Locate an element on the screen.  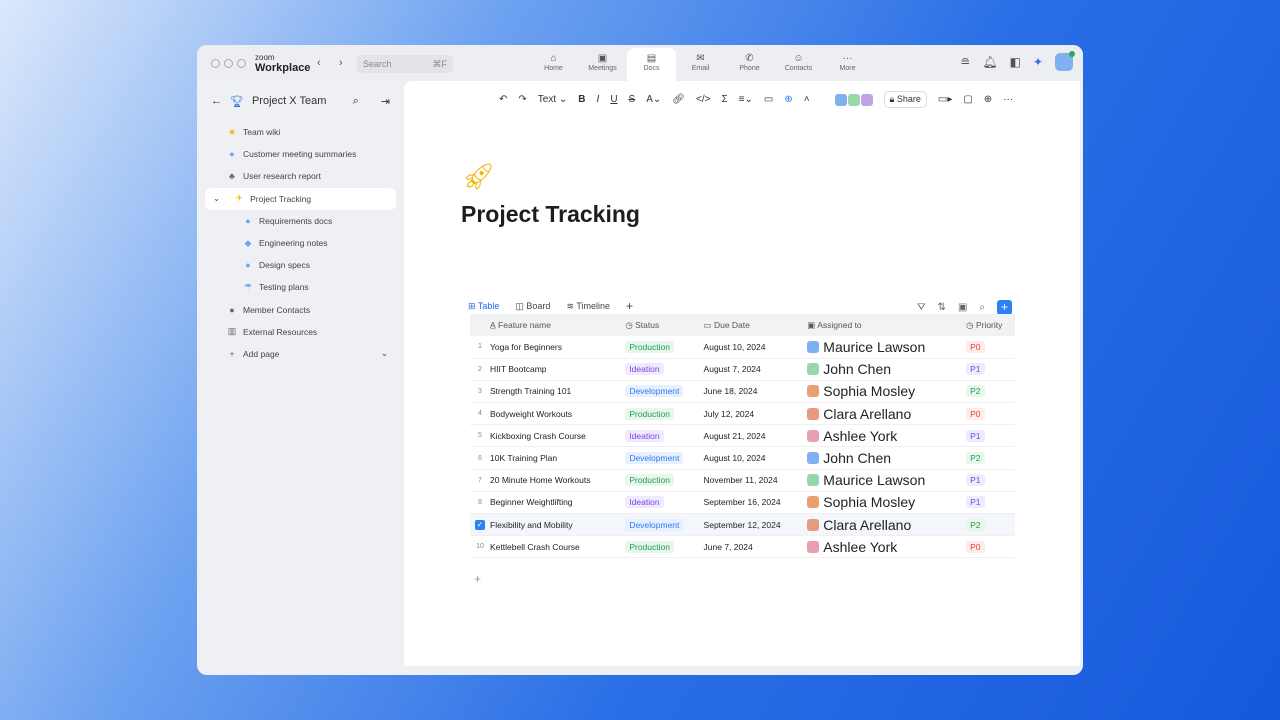
sidebar-item-team-wiki: ★ Team wiki is located at coordinates (300, 132).